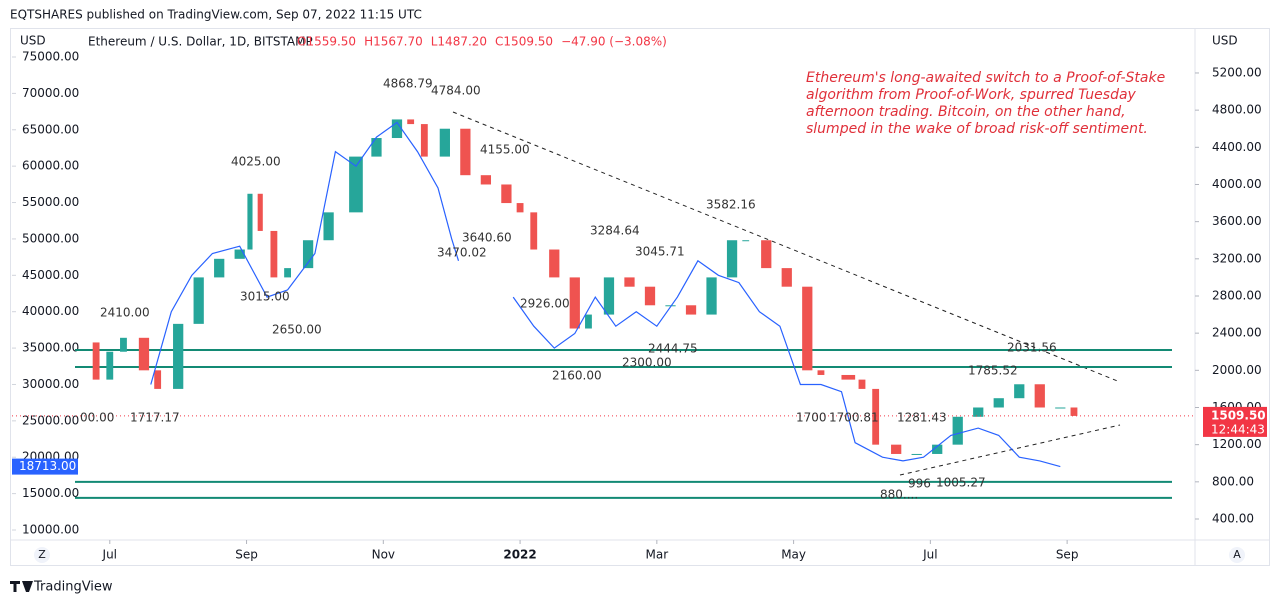 The image size is (1280, 609). Describe the element at coordinates (50, 275) in the screenshot. I see `y-tick-label: 45000.00` at that location.